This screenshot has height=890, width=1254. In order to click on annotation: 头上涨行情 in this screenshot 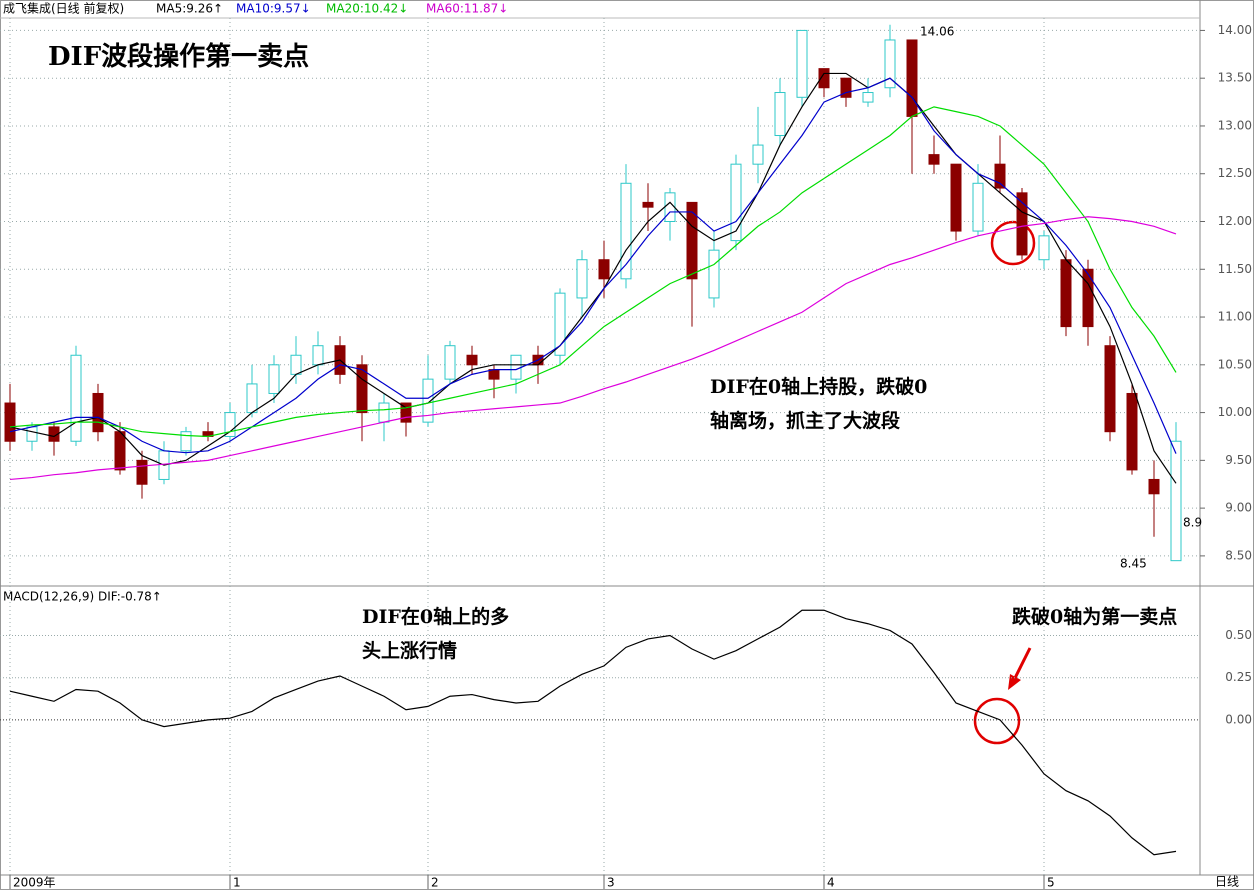, I will do `click(409, 650)`.